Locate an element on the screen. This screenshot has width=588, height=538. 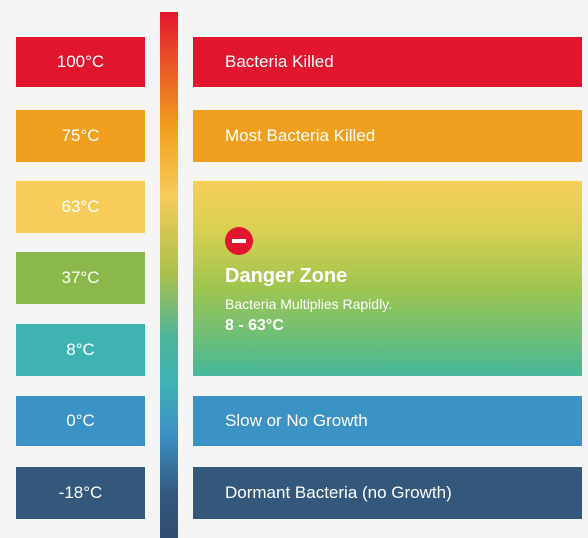
band-slow-growth: Slow or No Growth is located at coordinates (387, 421).